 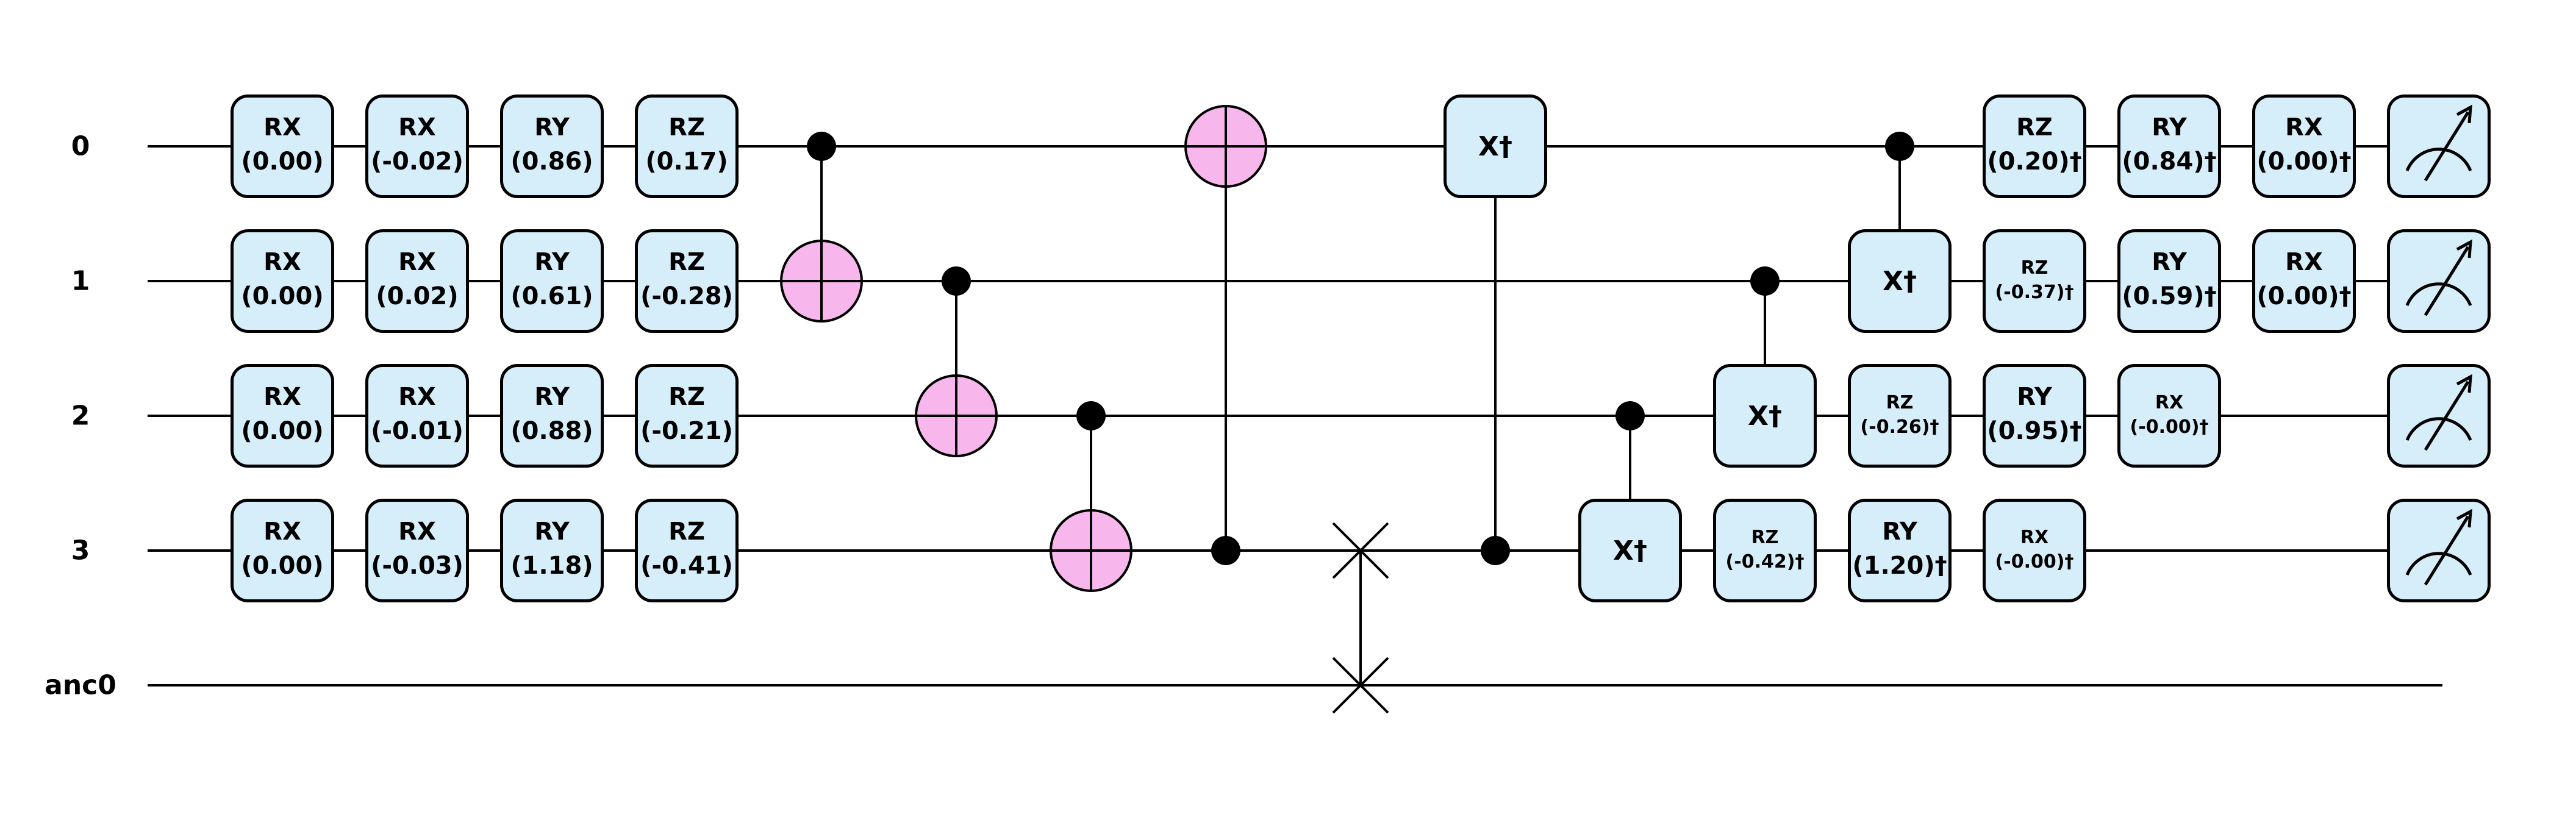 I want to click on rotation-gate: RZ (0.20)†, so click(x=2034, y=146).